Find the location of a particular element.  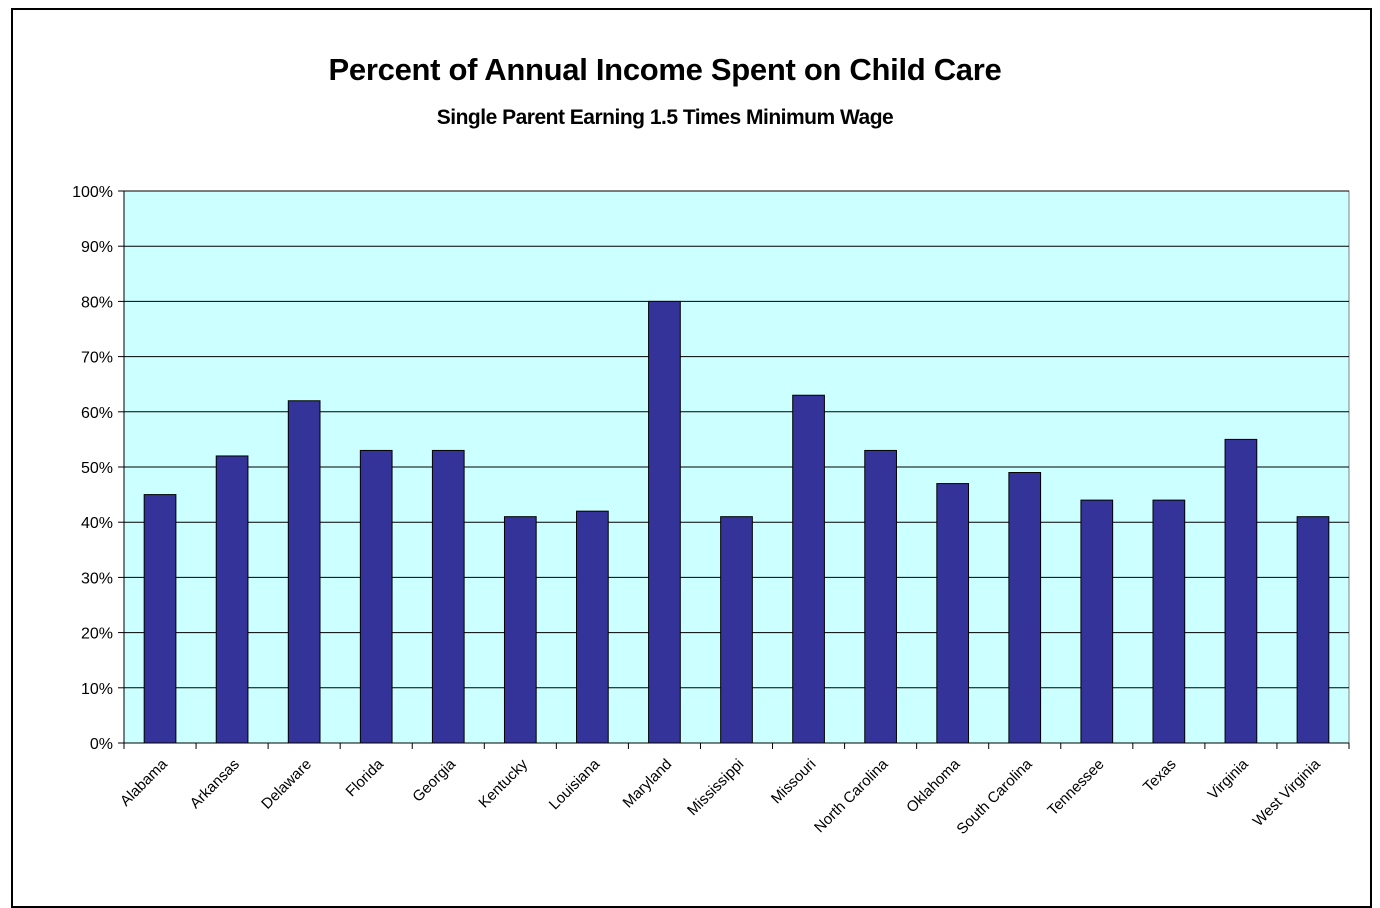

y-tick-label: 80% is located at coordinates (97, 302).